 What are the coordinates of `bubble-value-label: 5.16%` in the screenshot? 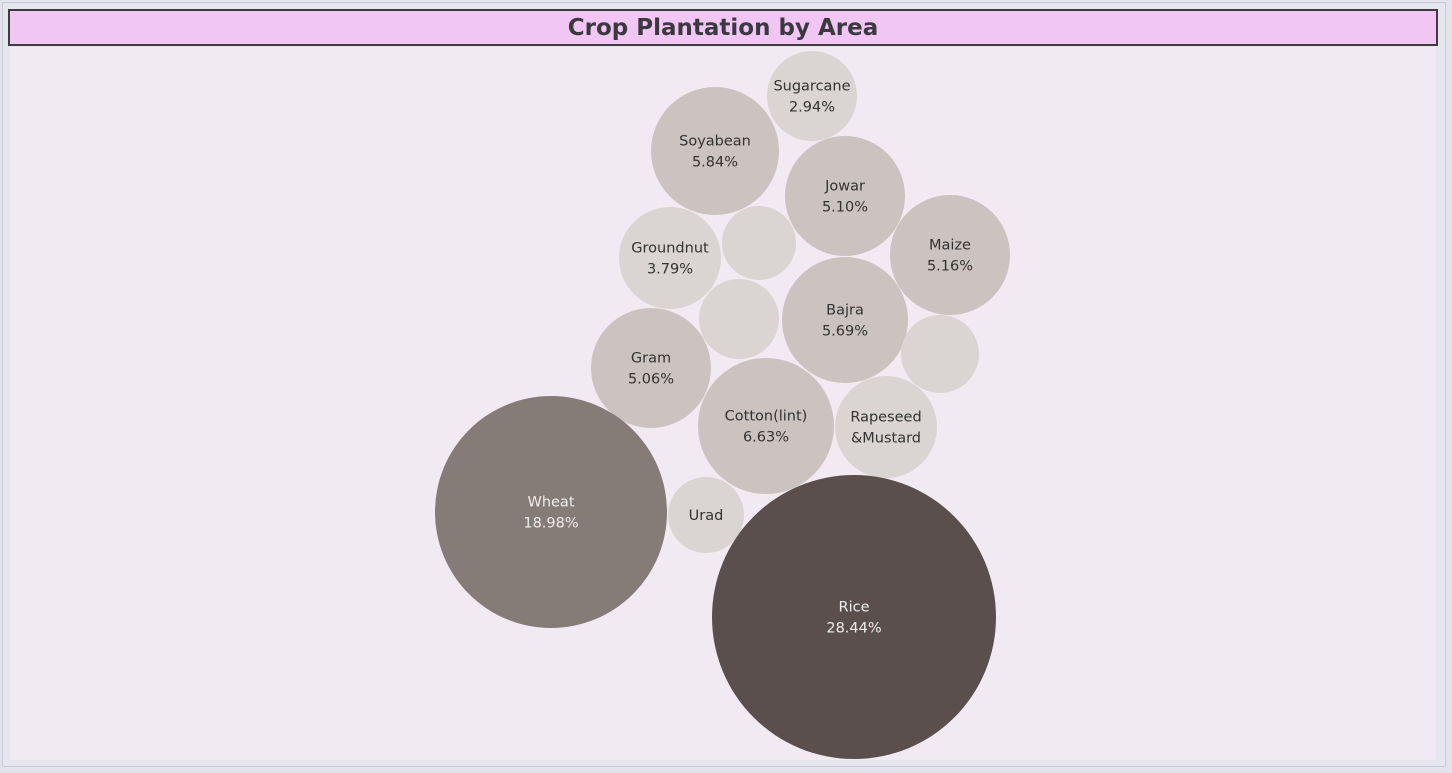 It's located at (950, 267).